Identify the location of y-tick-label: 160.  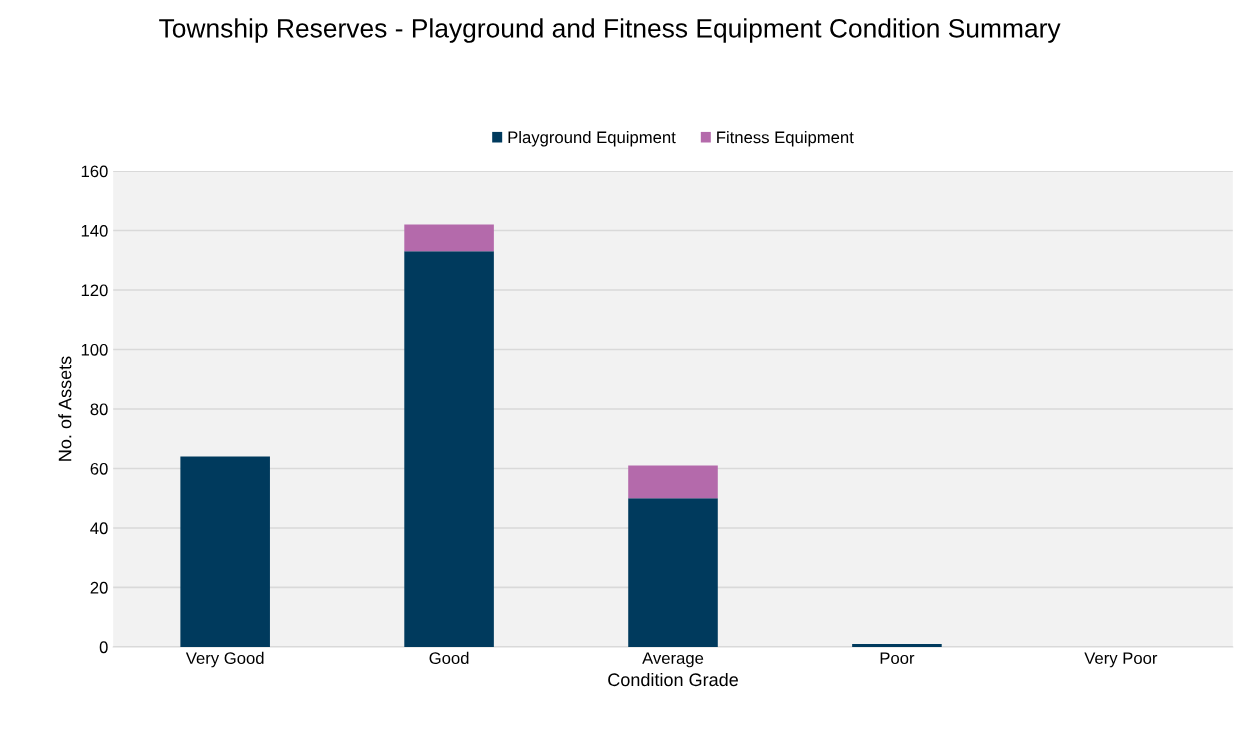
(94, 171).